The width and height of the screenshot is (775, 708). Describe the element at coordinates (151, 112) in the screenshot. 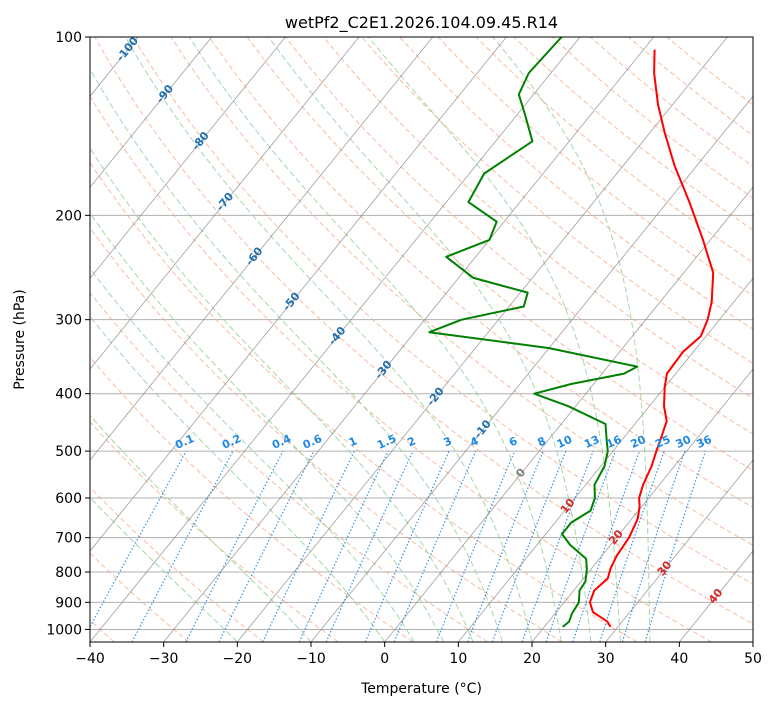

I see `isotherm--90` at that location.